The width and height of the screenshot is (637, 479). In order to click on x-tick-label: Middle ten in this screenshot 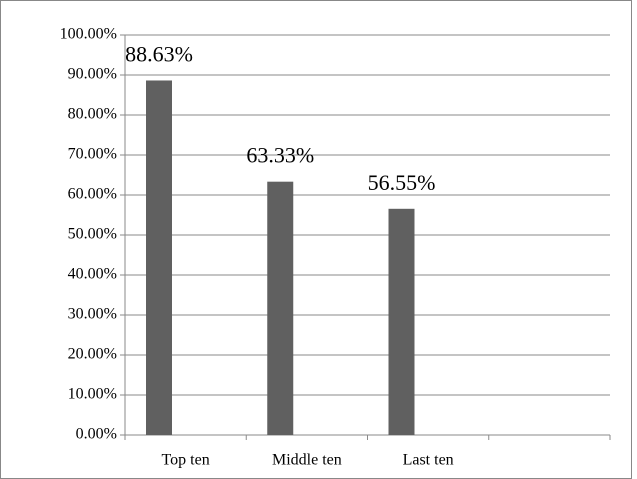, I will do `click(307, 460)`.